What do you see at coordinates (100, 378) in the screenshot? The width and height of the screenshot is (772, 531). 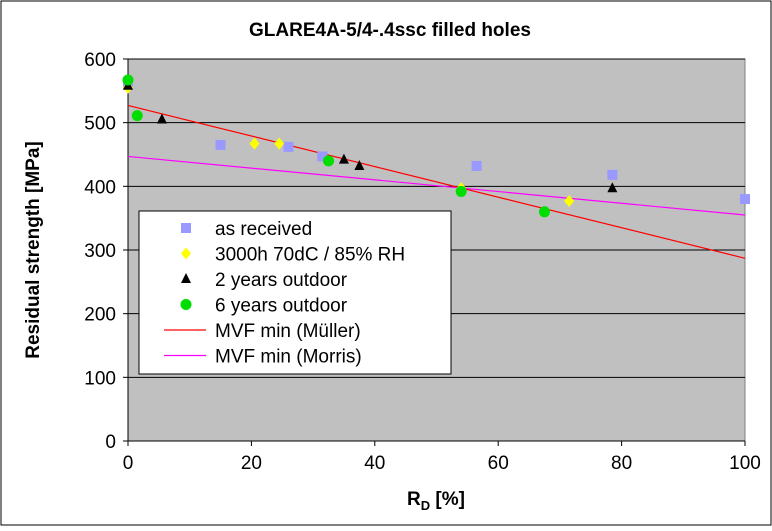 I see `y-tick-label: 100` at bounding box center [100, 378].